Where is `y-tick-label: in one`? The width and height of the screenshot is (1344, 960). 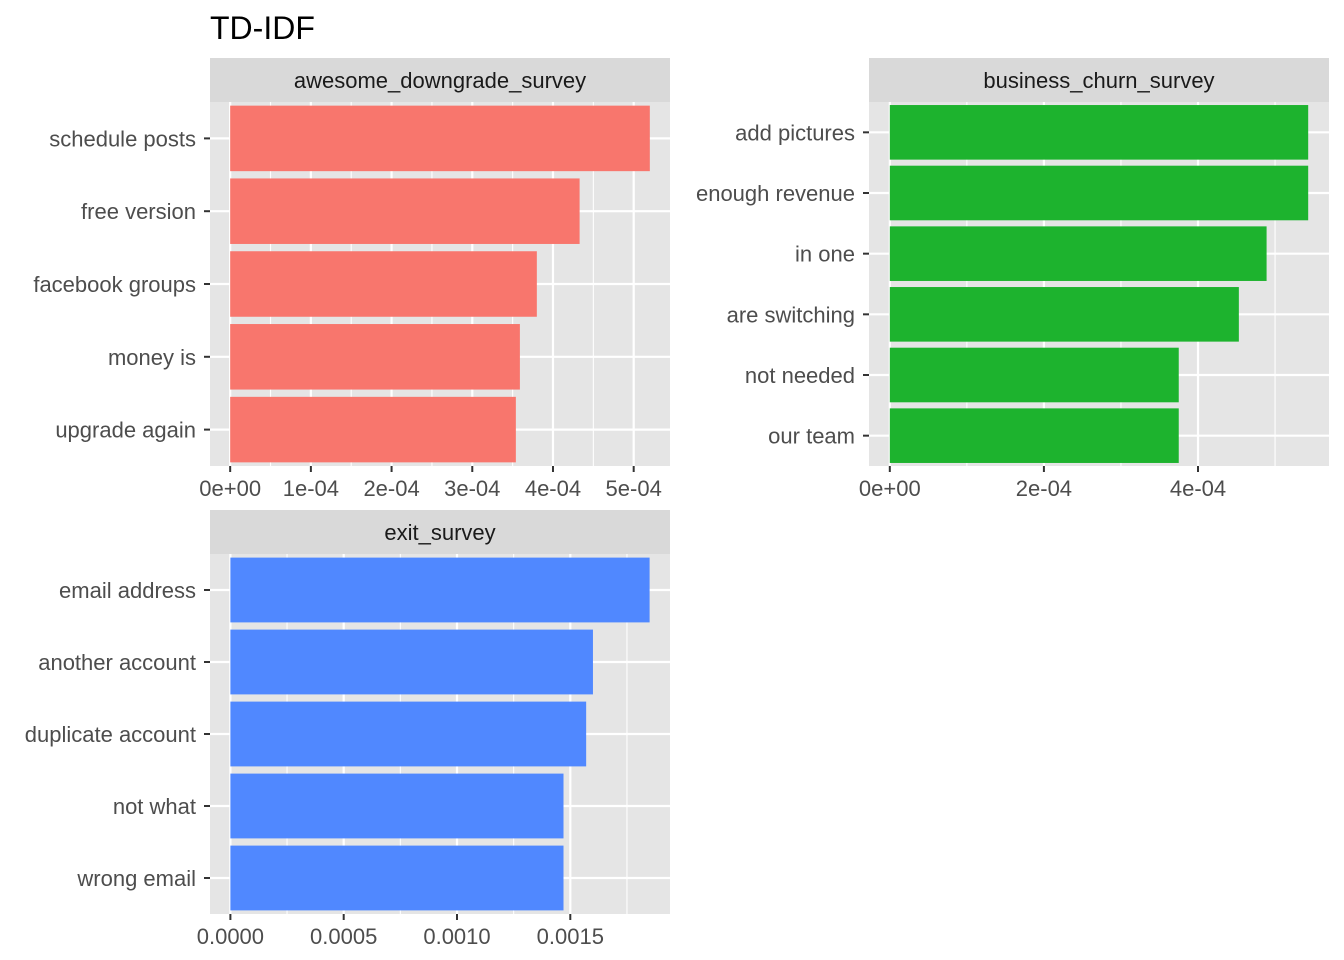 y-tick-label: in one is located at coordinates (825, 254).